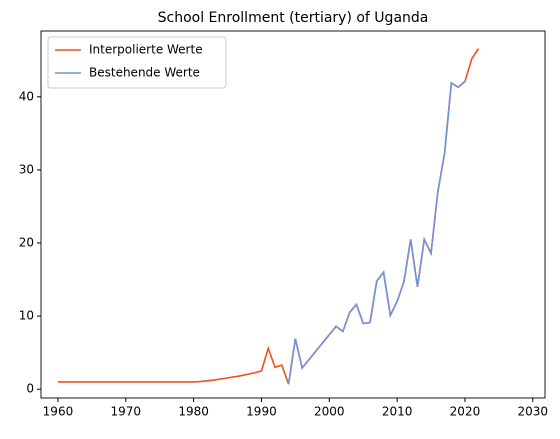 The width and height of the screenshot is (560, 439). Describe the element at coordinates (329, 412) in the screenshot. I see `x-tick-label: 2000` at that location.